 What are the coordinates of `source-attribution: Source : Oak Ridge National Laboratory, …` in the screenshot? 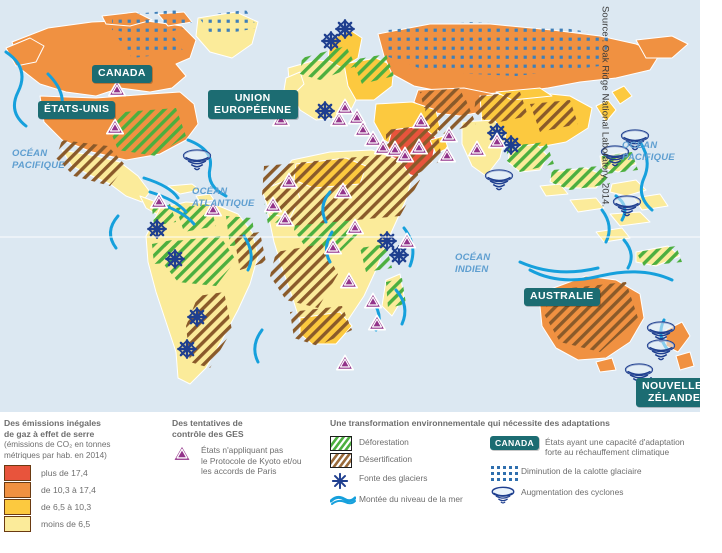 It's located at (660, 206).